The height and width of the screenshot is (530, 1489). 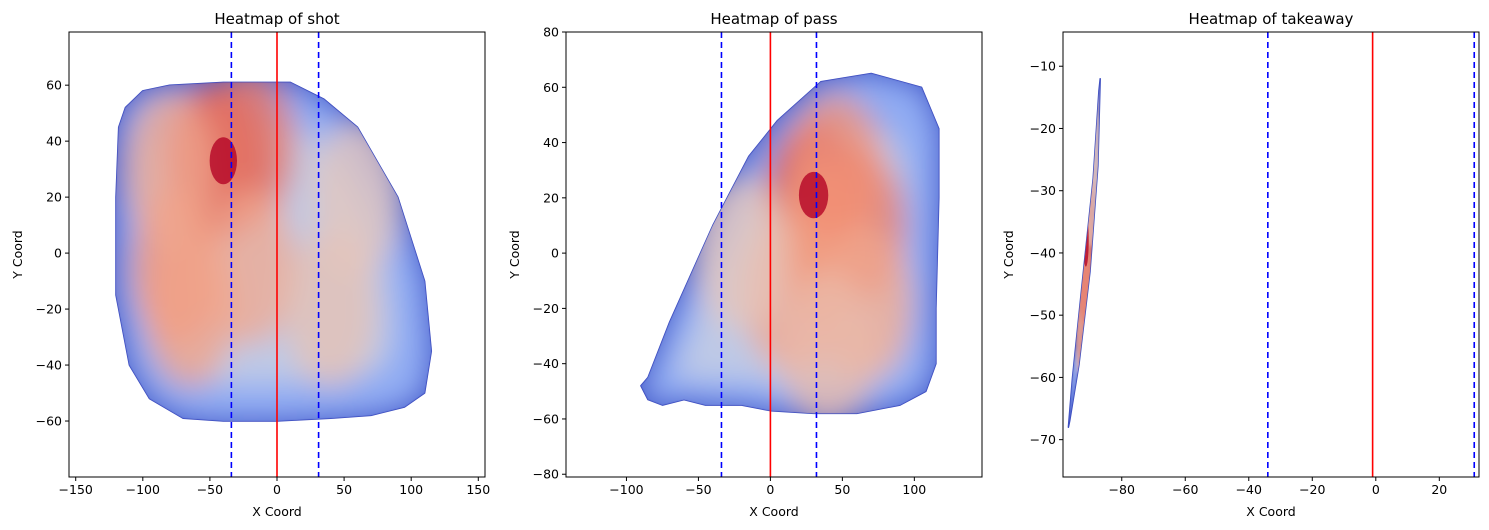 What do you see at coordinates (76, 489) in the screenshot?
I see `x-tick-label: −150` at bounding box center [76, 489].